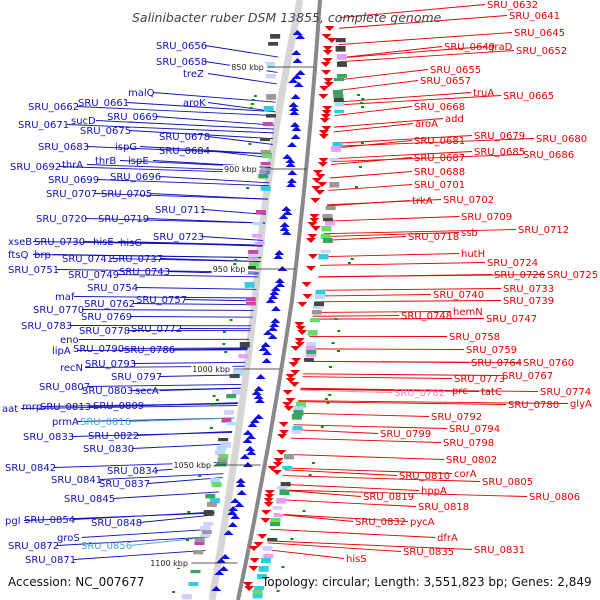 The width and height of the screenshot is (600, 600). Describe the element at coordinates (73, 180) in the screenshot. I see `left-gene-label: SRU_0699` at that location.